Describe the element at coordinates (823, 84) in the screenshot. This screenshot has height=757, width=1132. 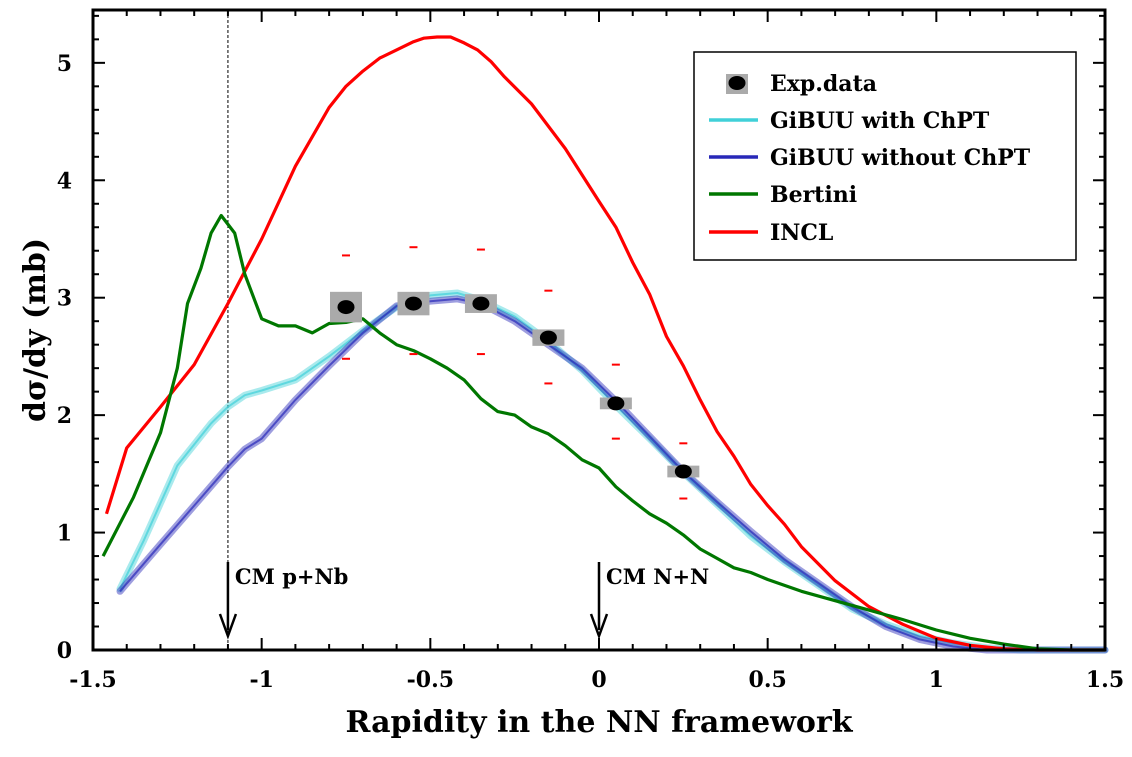
I see `legend-label-exp: Exp.data` at that location.